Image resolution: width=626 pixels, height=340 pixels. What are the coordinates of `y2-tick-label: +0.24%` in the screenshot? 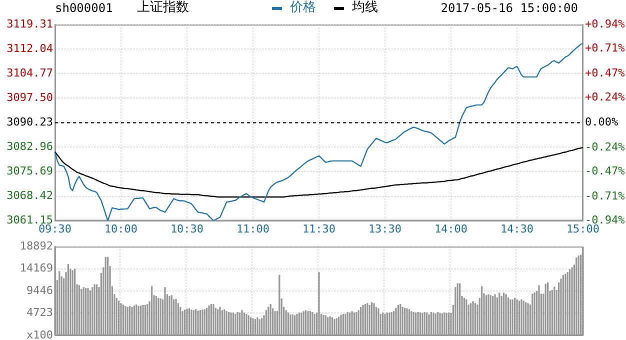 It's located at (605, 97).